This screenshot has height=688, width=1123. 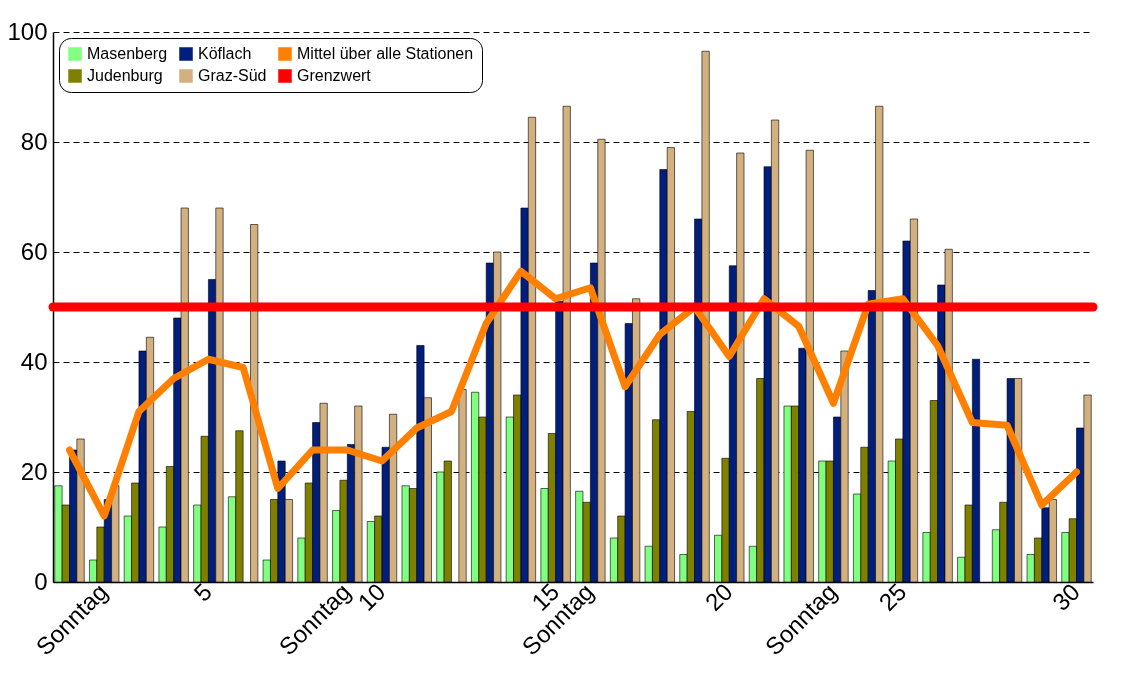 I want to click on legend-label: Graz-Süd, so click(x=232, y=75).